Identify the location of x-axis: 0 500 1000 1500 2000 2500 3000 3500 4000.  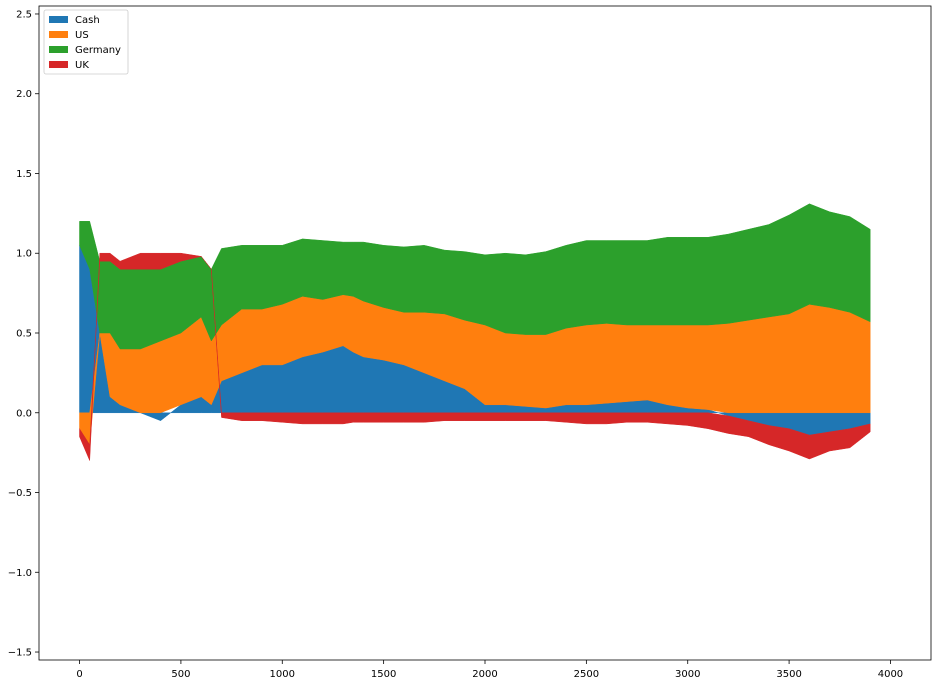
(489, 670).